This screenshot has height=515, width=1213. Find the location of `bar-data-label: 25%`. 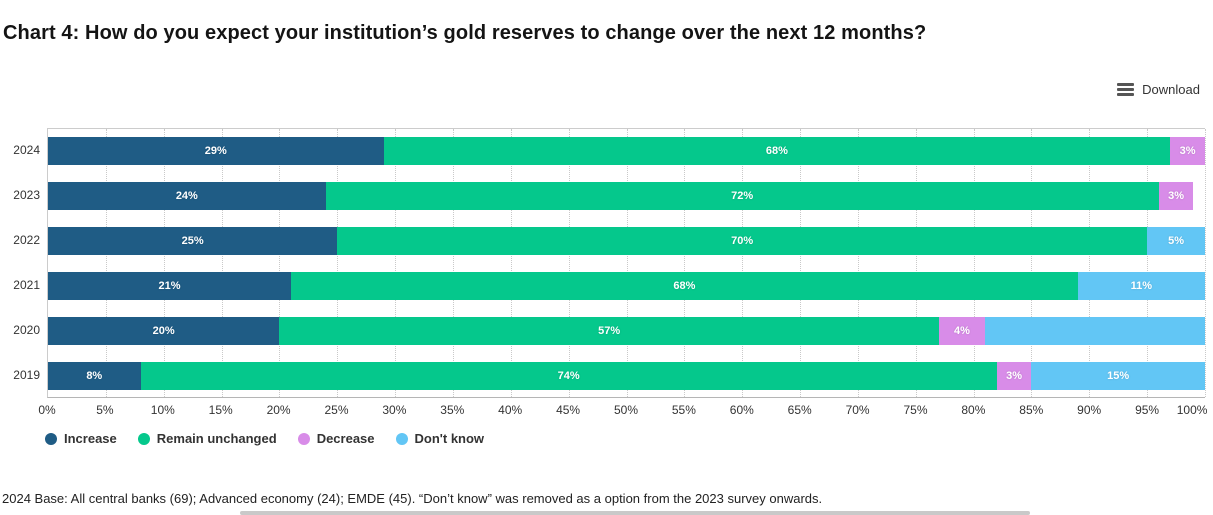

bar-data-label: 25% is located at coordinates (192, 241).